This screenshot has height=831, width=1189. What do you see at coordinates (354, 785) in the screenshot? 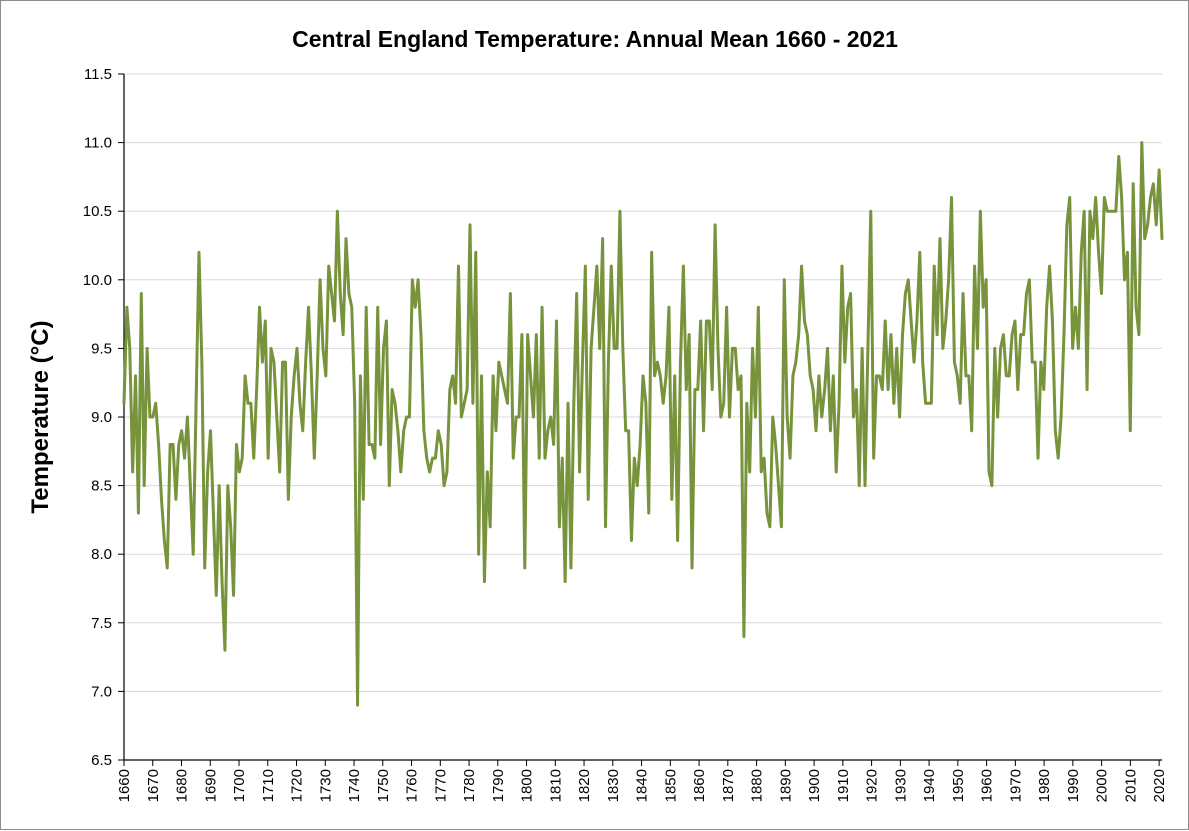
I see `x-tick-label: 1740` at bounding box center [354, 785].